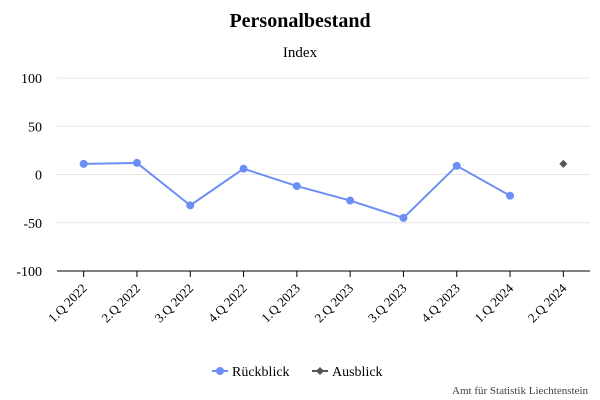  Describe the element at coordinates (29, 176) in the screenshot. I see `y-axis-ticks: 100 50 0 -50 -100` at that location.